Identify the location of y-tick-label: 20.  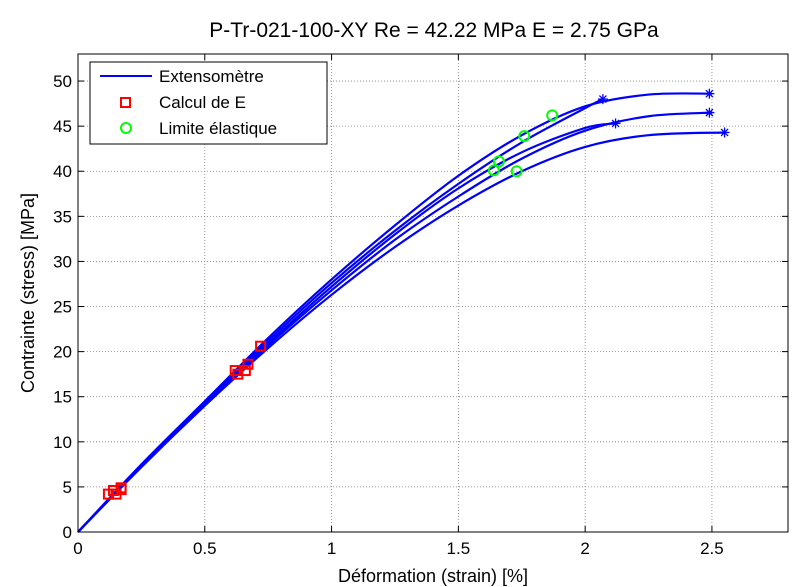
(62, 352).